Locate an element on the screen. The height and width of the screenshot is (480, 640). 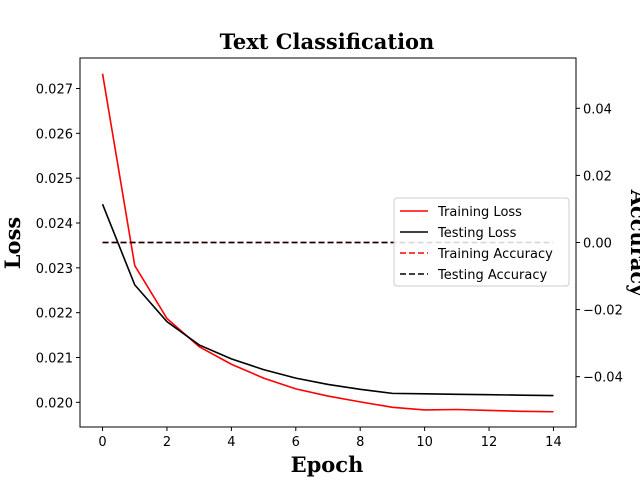
chart-title: Text Classification is located at coordinates (327, 41).